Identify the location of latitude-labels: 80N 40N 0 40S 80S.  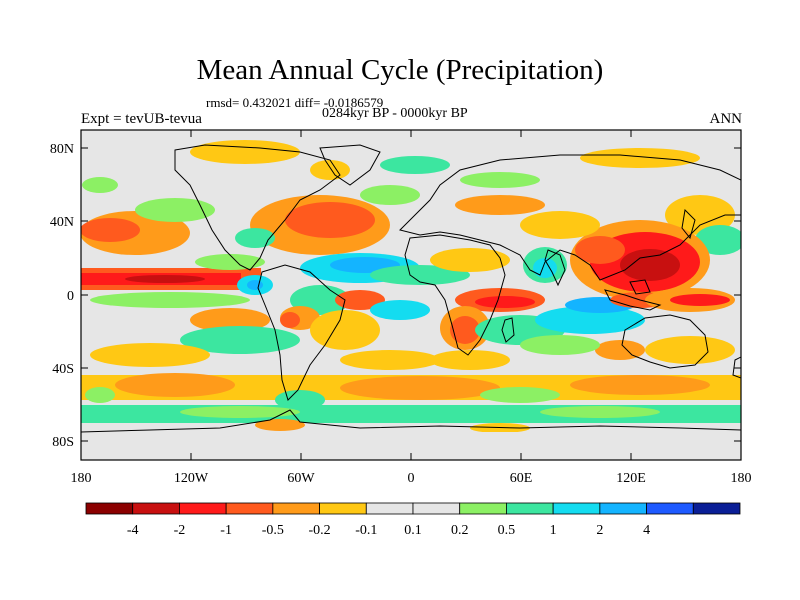
(62, 296).